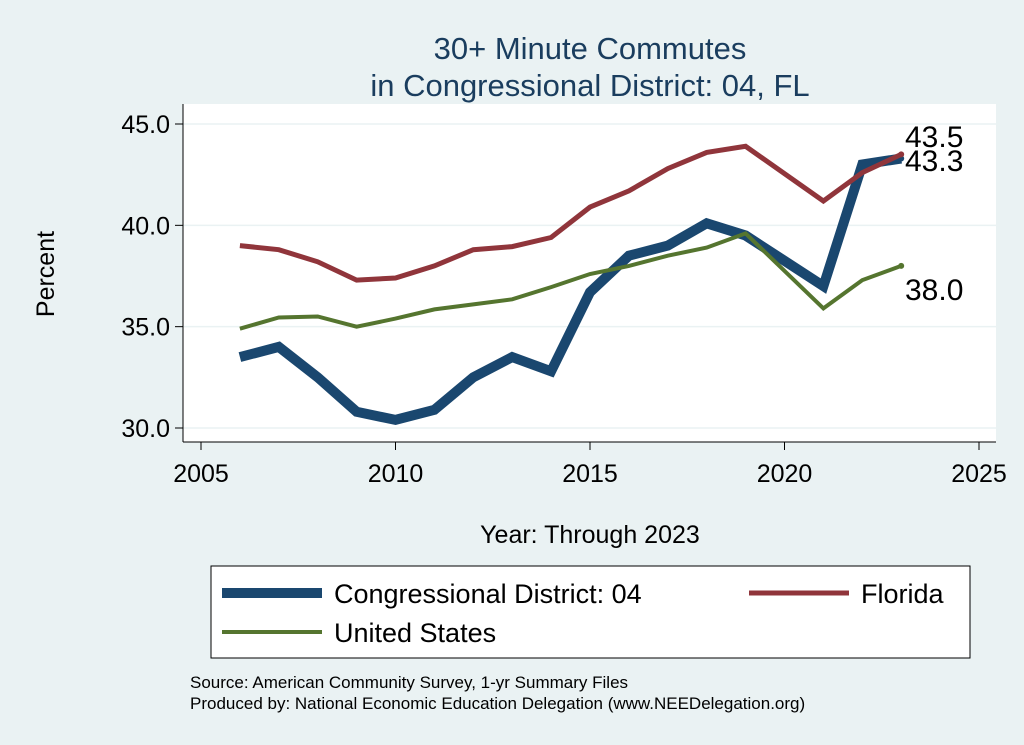 The image size is (1024, 745). Describe the element at coordinates (934, 290) in the screenshot. I see `end-label-2: 38.0` at that location.